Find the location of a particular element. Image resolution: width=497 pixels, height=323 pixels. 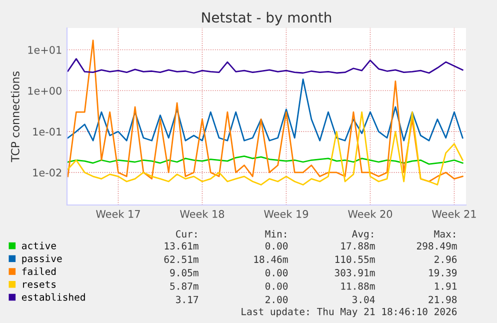

legend-label: failed is located at coordinates (39, 271).